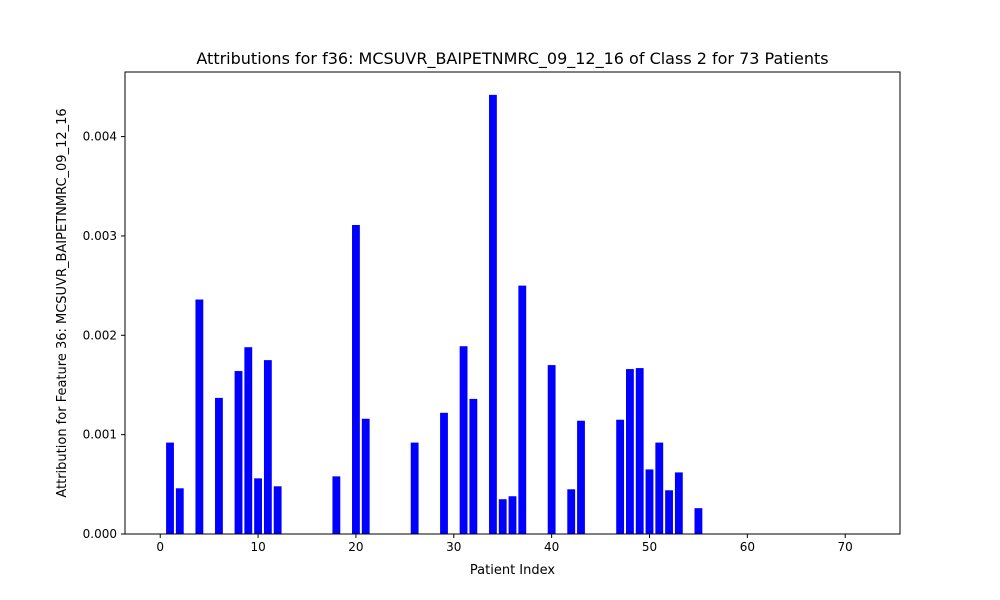  What do you see at coordinates (100, 236) in the screenshot?
I see `y-tick-label: 0.003` at bounding box center [100, 236].